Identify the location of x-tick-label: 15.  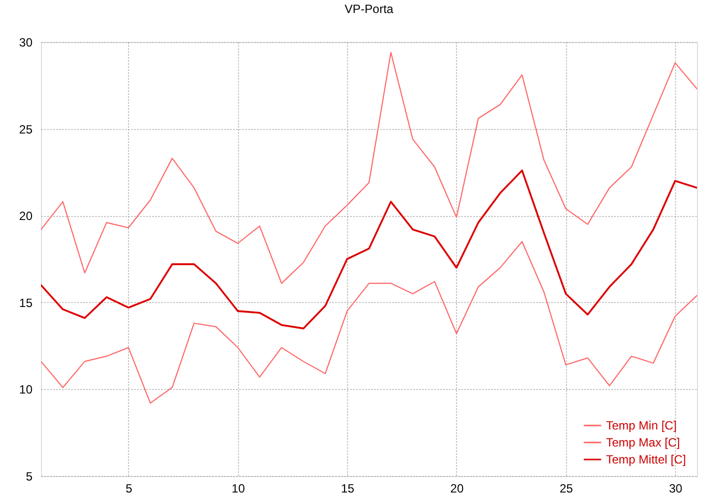
(347, 489).